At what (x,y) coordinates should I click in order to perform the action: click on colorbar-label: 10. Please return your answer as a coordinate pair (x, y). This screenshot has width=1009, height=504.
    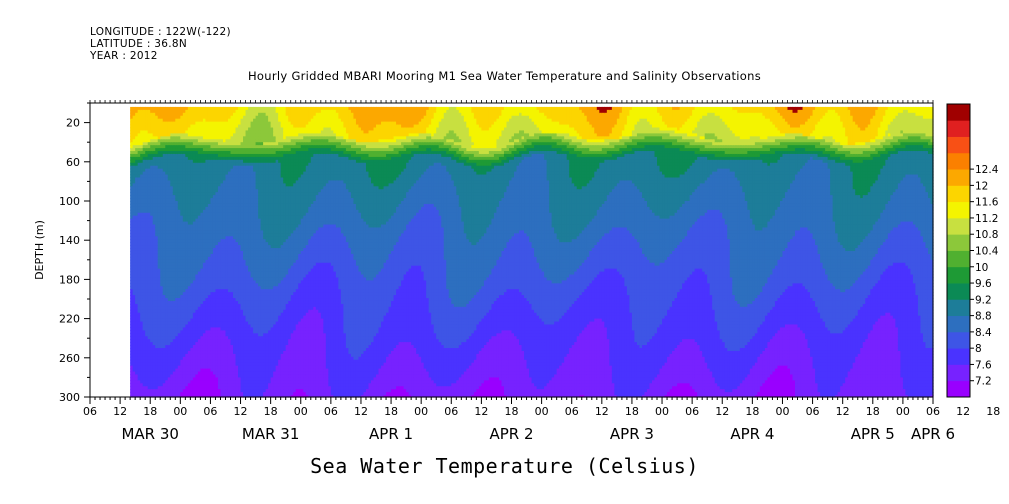
    Looking at the image, I should click on (981, 268).